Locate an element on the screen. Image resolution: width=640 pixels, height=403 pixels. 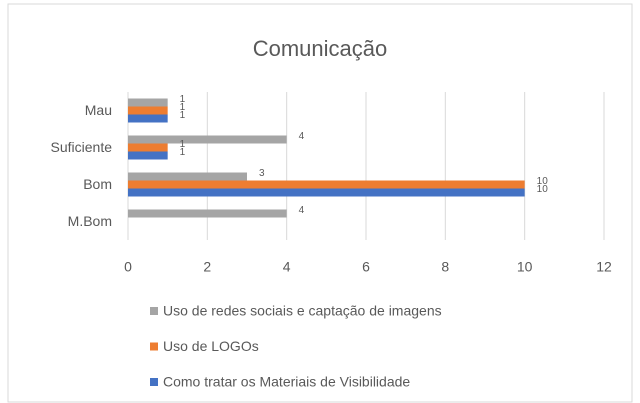
x-tick-label: 12 is located at coordinates (604, 267).